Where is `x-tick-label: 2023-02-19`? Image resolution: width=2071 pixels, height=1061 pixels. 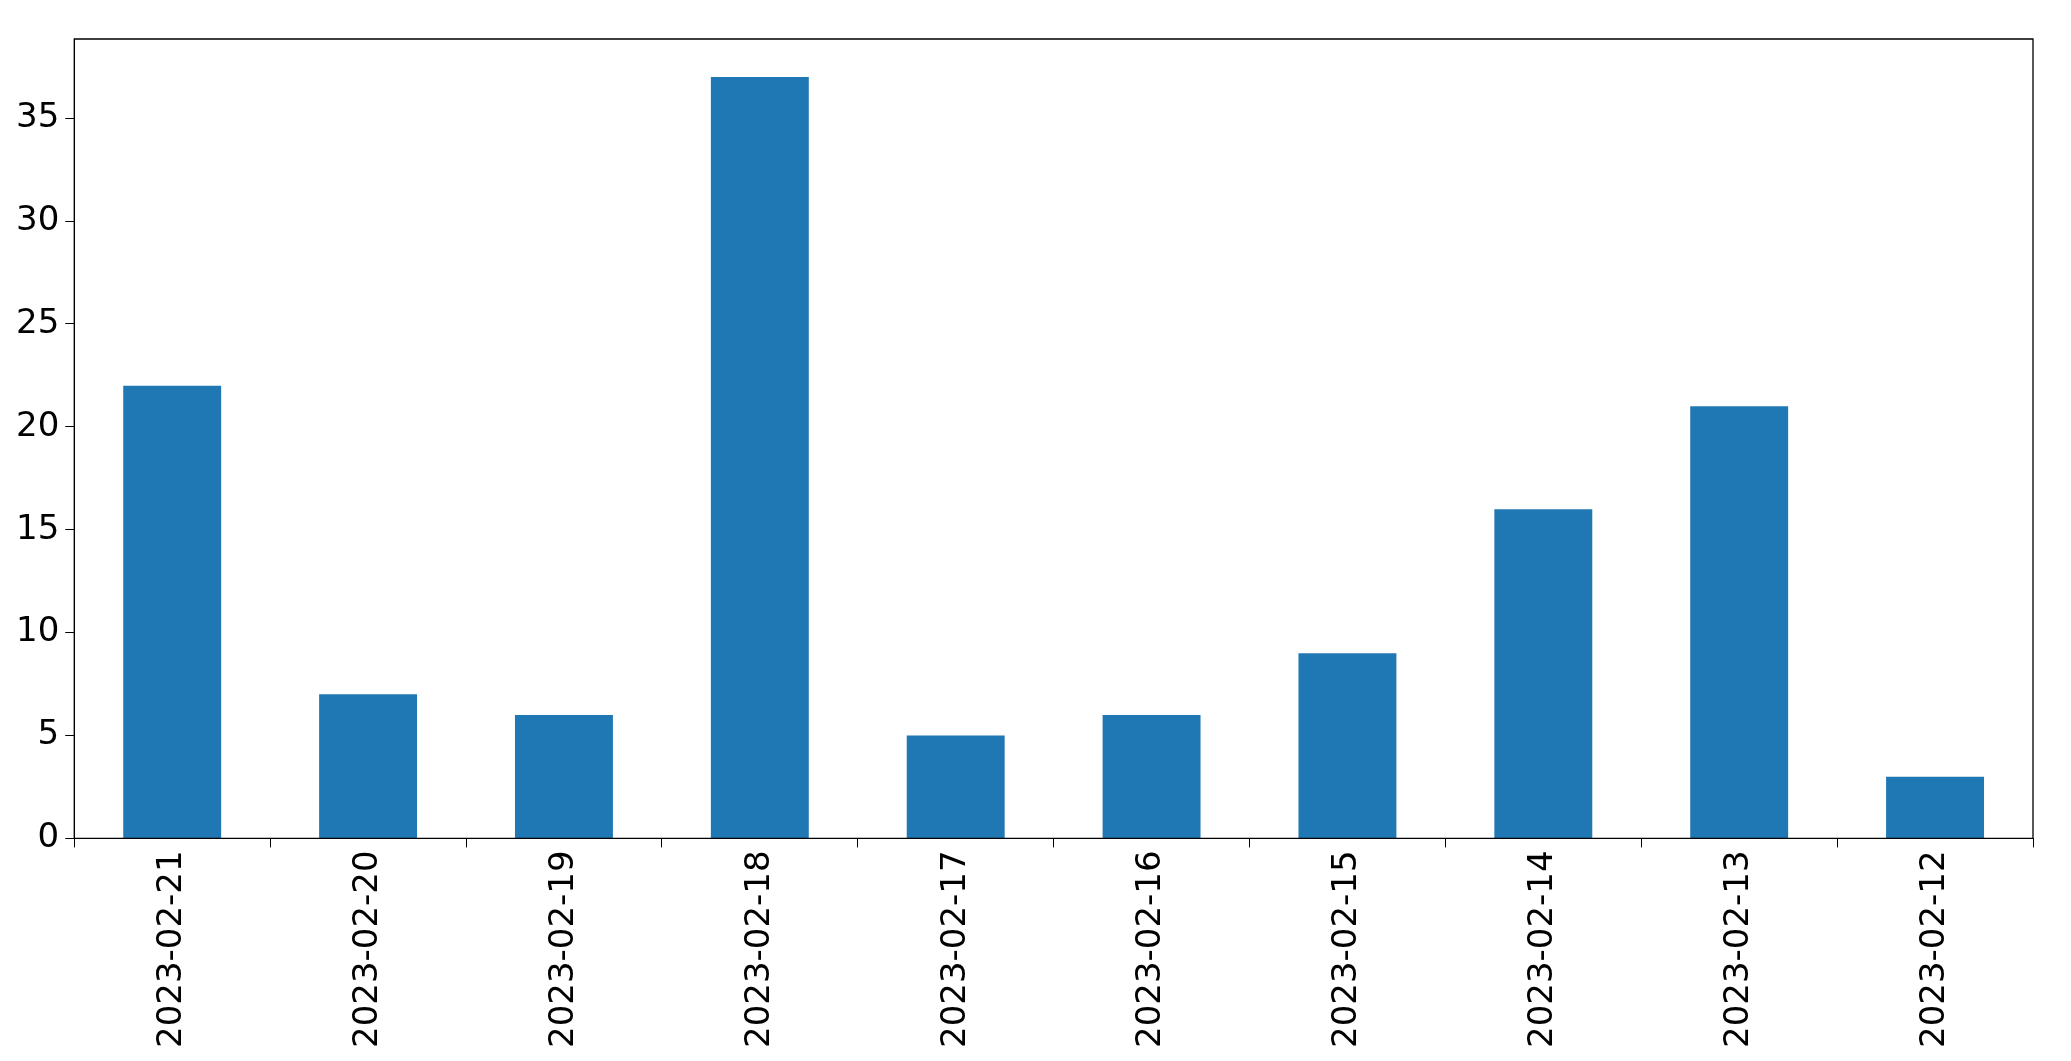 x-tick-label: 2023-02-19 is located at coordinates (560, 949).